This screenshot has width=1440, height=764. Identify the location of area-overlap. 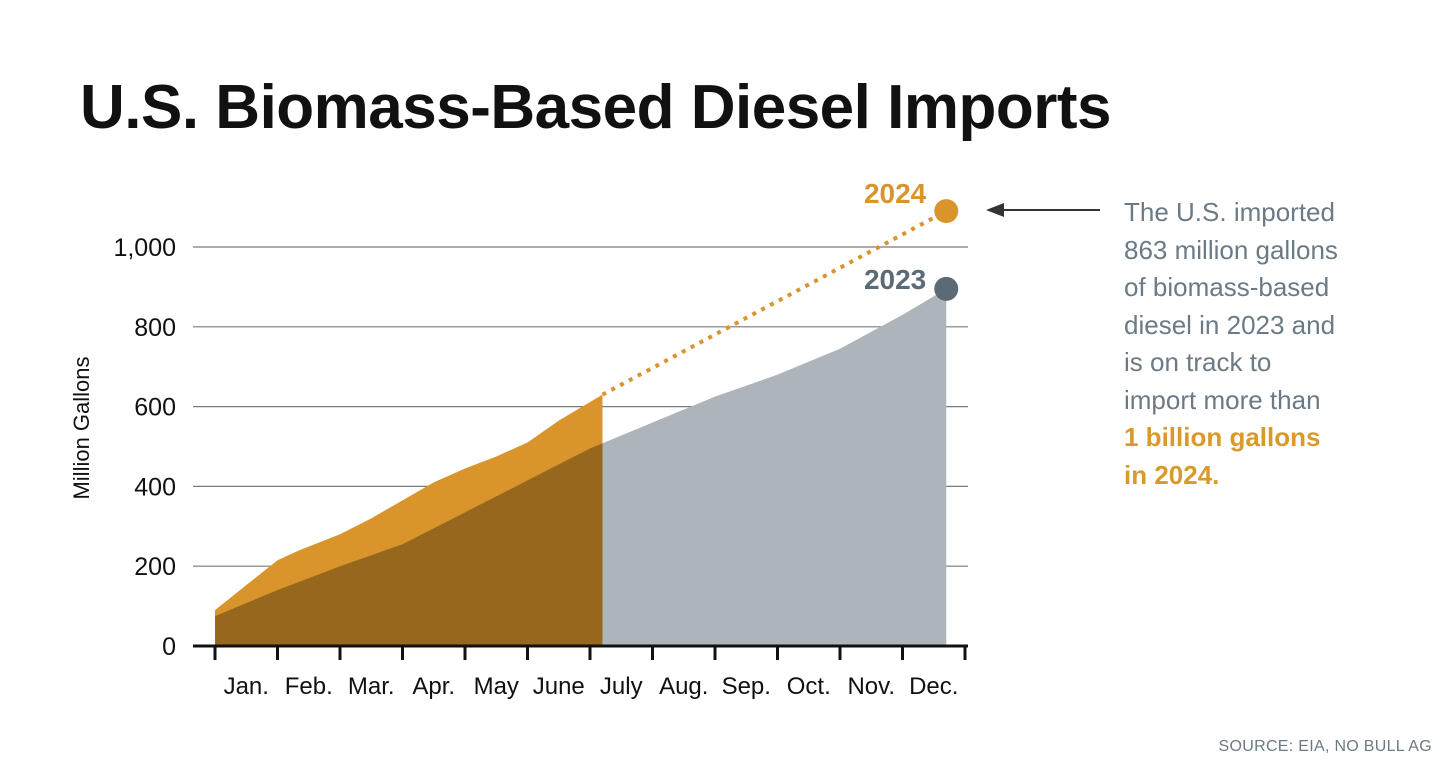
(409, 520).